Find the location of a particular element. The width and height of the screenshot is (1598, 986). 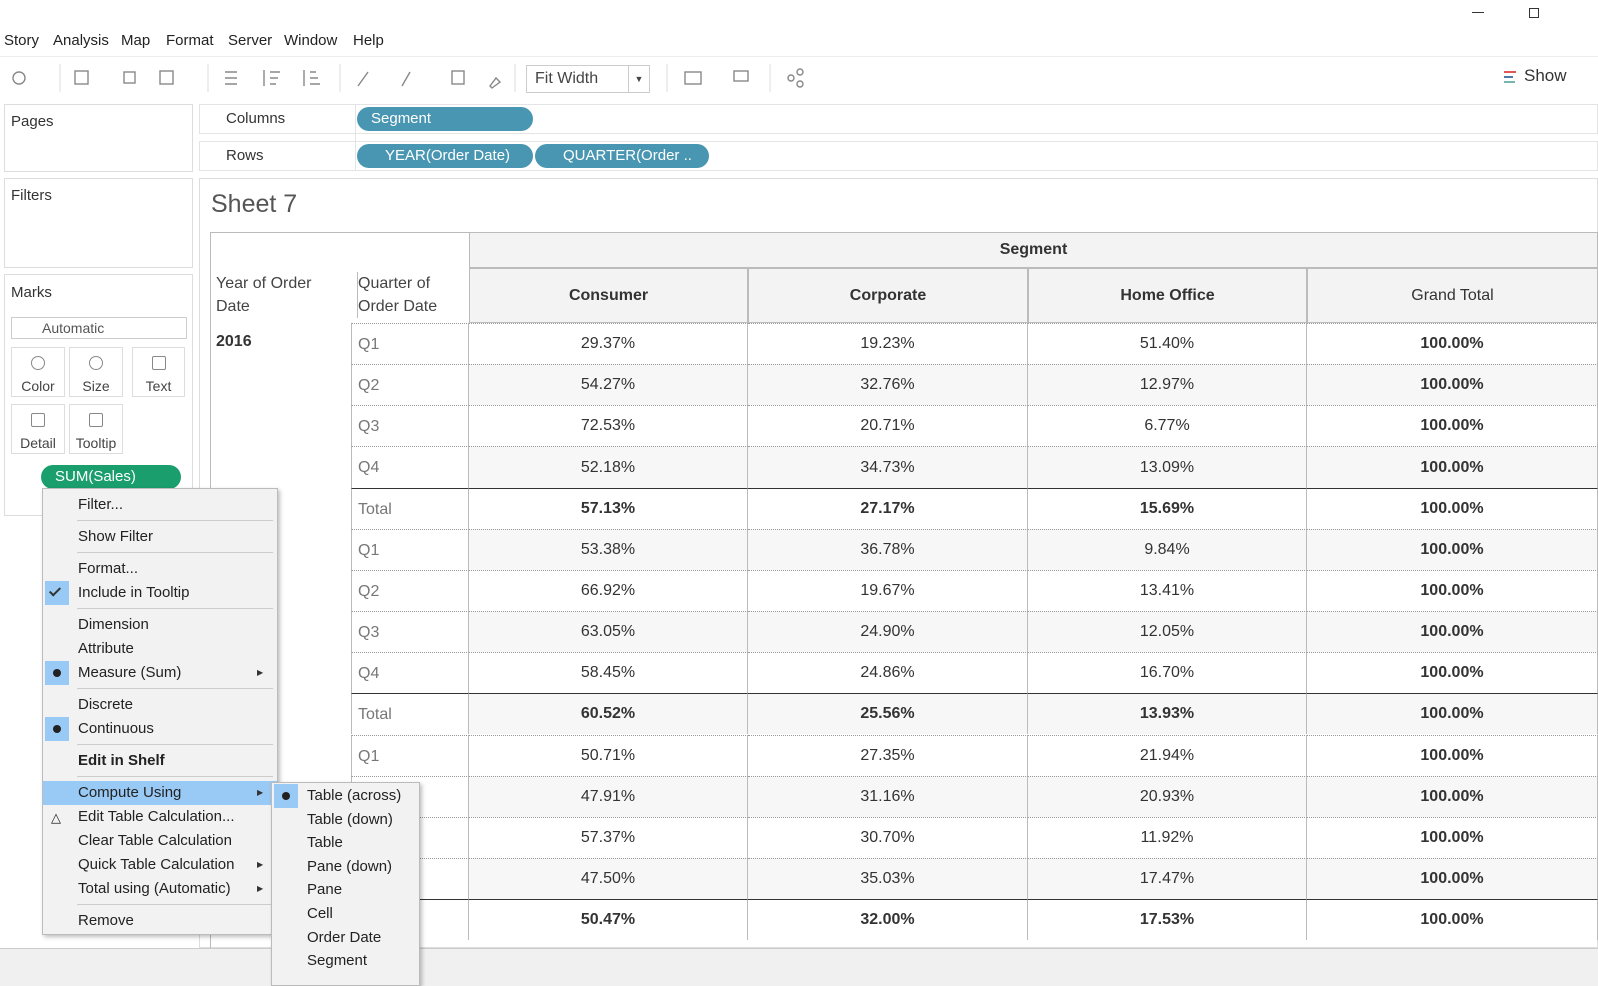

marks-button-label: Tooltip is located at coordinates (96, 443).